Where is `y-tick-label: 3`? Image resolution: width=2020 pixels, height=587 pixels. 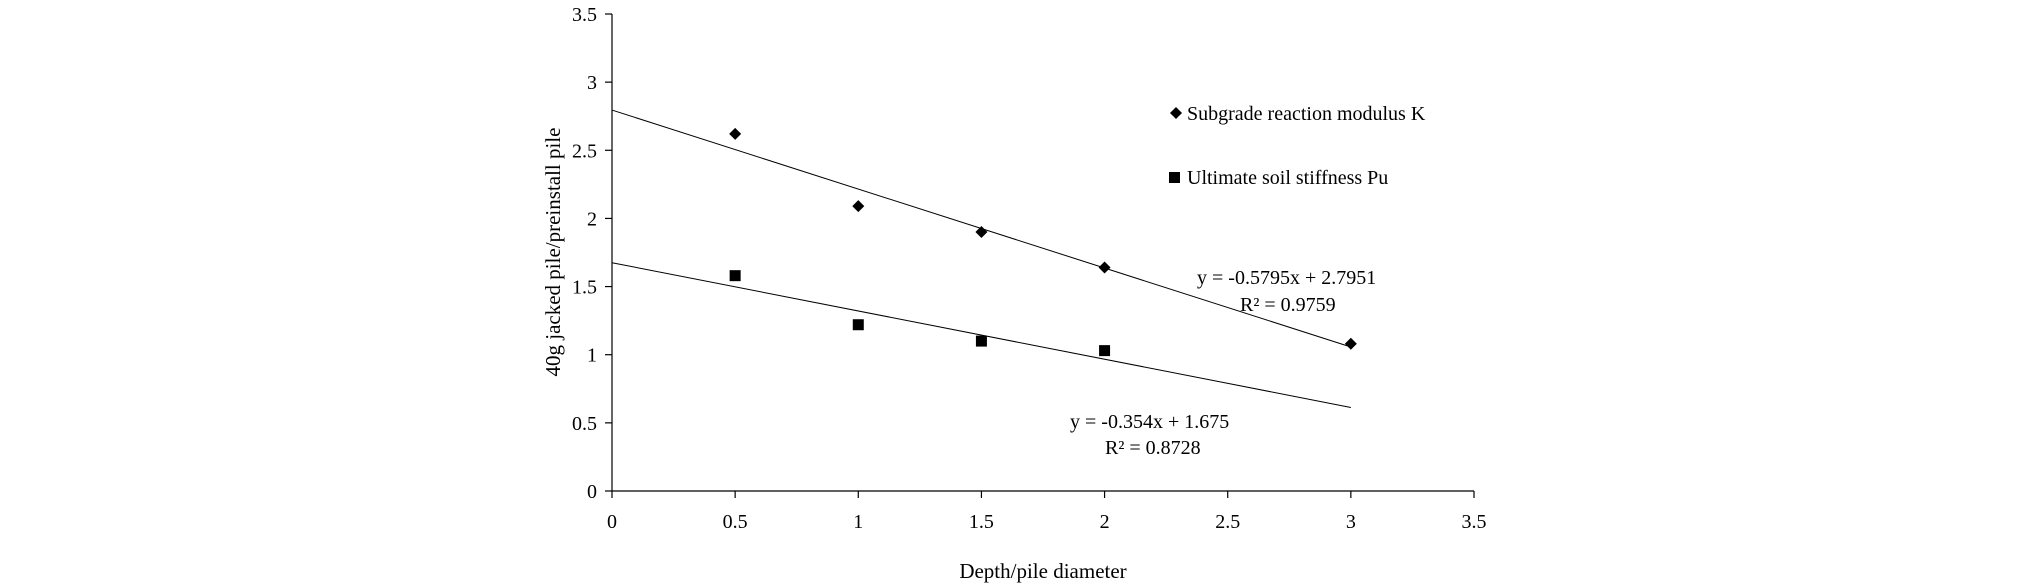 y-tick-label: 3 is located at coordinates (592, 83).